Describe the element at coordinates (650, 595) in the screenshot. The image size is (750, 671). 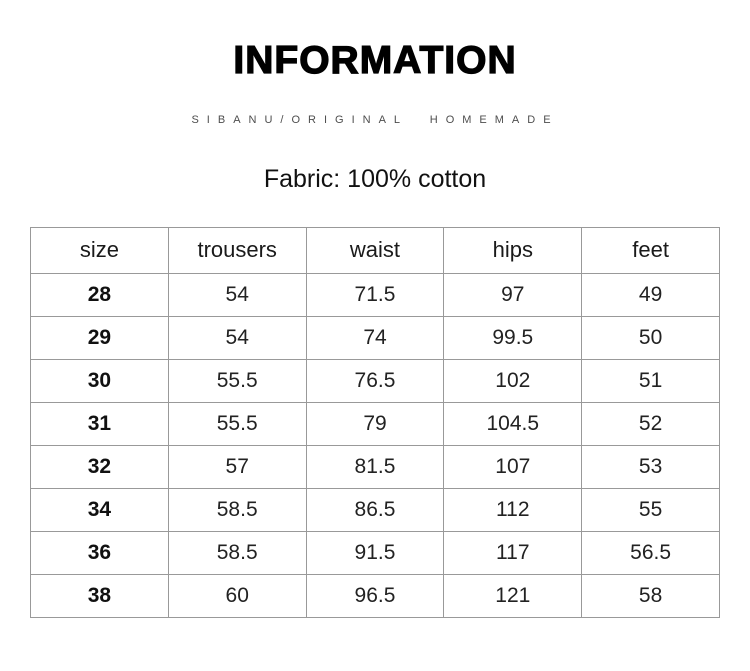
I see `measurement-cell: 58` at that location.